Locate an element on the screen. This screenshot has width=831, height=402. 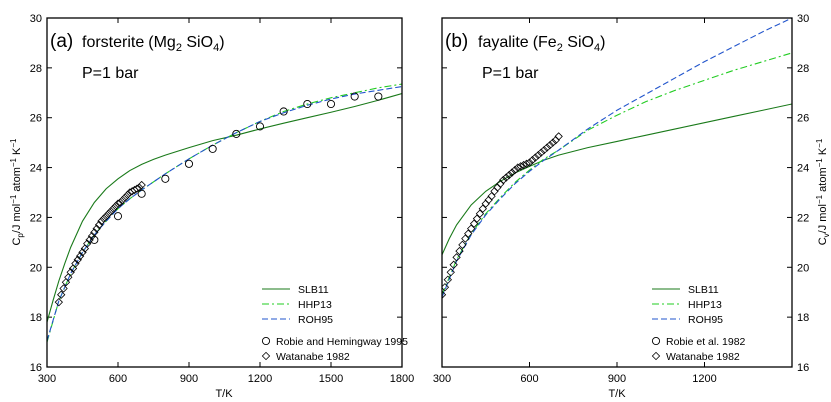
a-ytick-label: 20 is located at coordinates (36, 268).